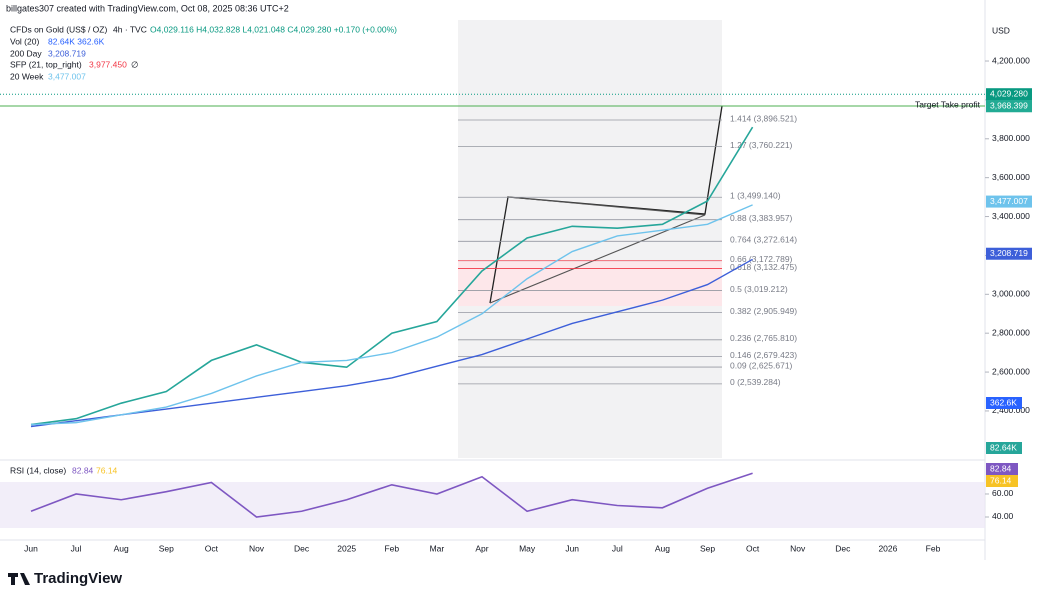  What do you see at coordinates (1011, 60) in the screenshot?
I see `y-tick-label: 4,200.000` at bounding box center [1011, 60].